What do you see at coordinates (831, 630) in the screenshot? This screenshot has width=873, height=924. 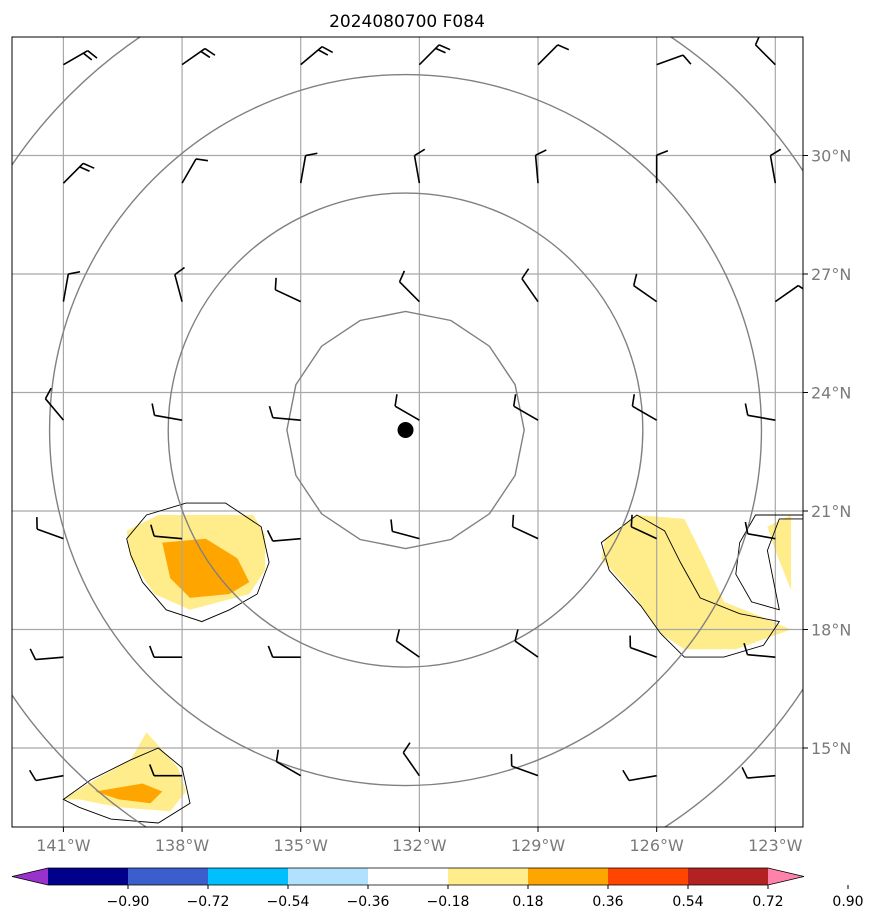 I see `y-tick-label: 18°N` at bounding box center [831, 630].